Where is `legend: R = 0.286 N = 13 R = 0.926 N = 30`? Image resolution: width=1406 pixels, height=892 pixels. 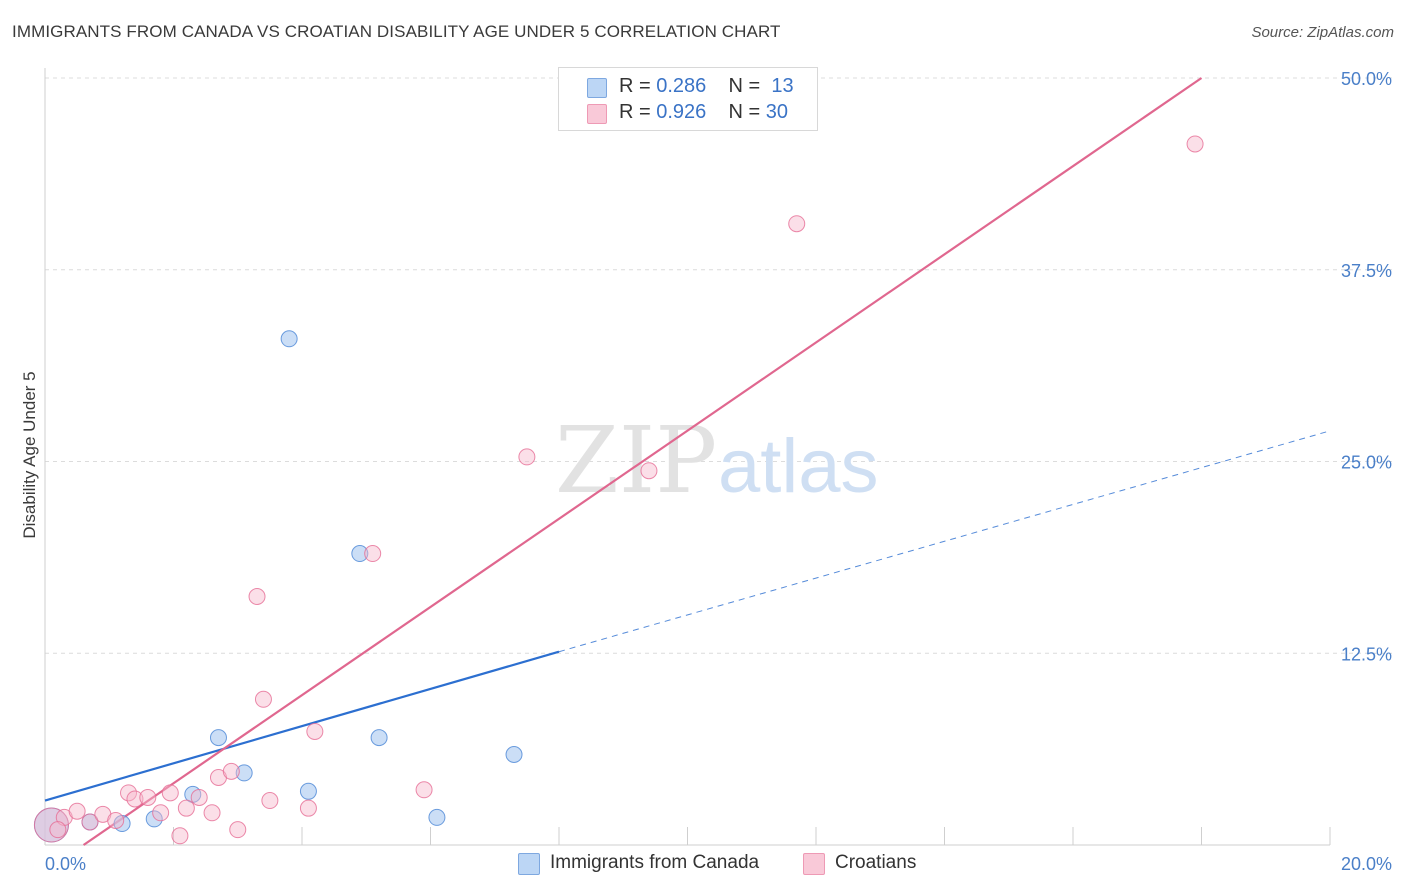 legend: R = 0.286 N = 13 R = 0.926 N = 30 is located at coordinates (688, 99).